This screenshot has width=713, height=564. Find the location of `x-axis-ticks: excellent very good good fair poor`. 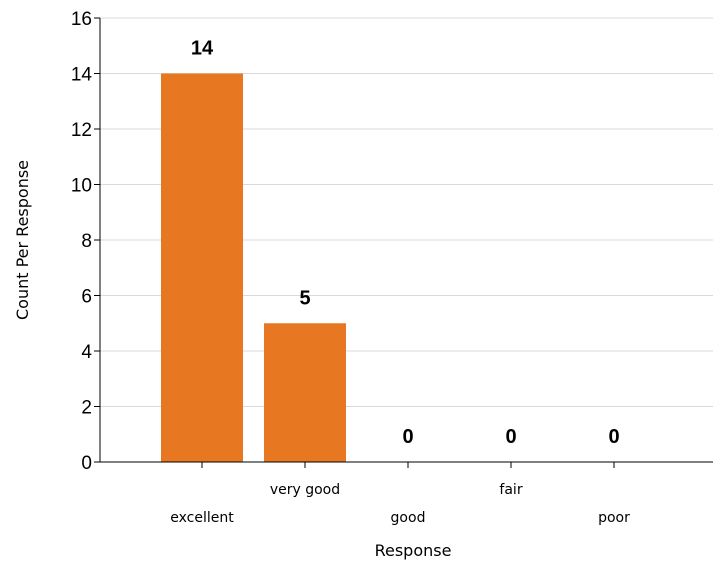

x-axis-ticks: excellent very good good fair poor is located at coordinates (400, 494).